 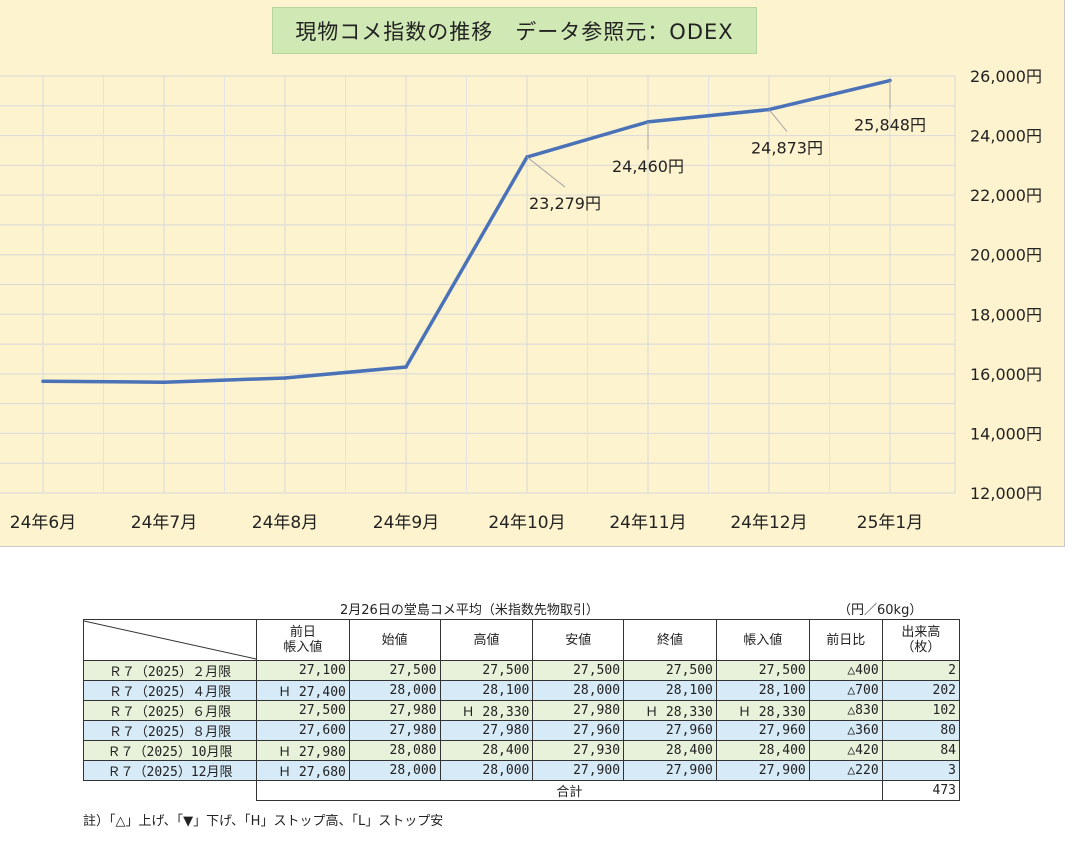 I want to click on table-total-row: 合計 473, so click(x=522, y=790).